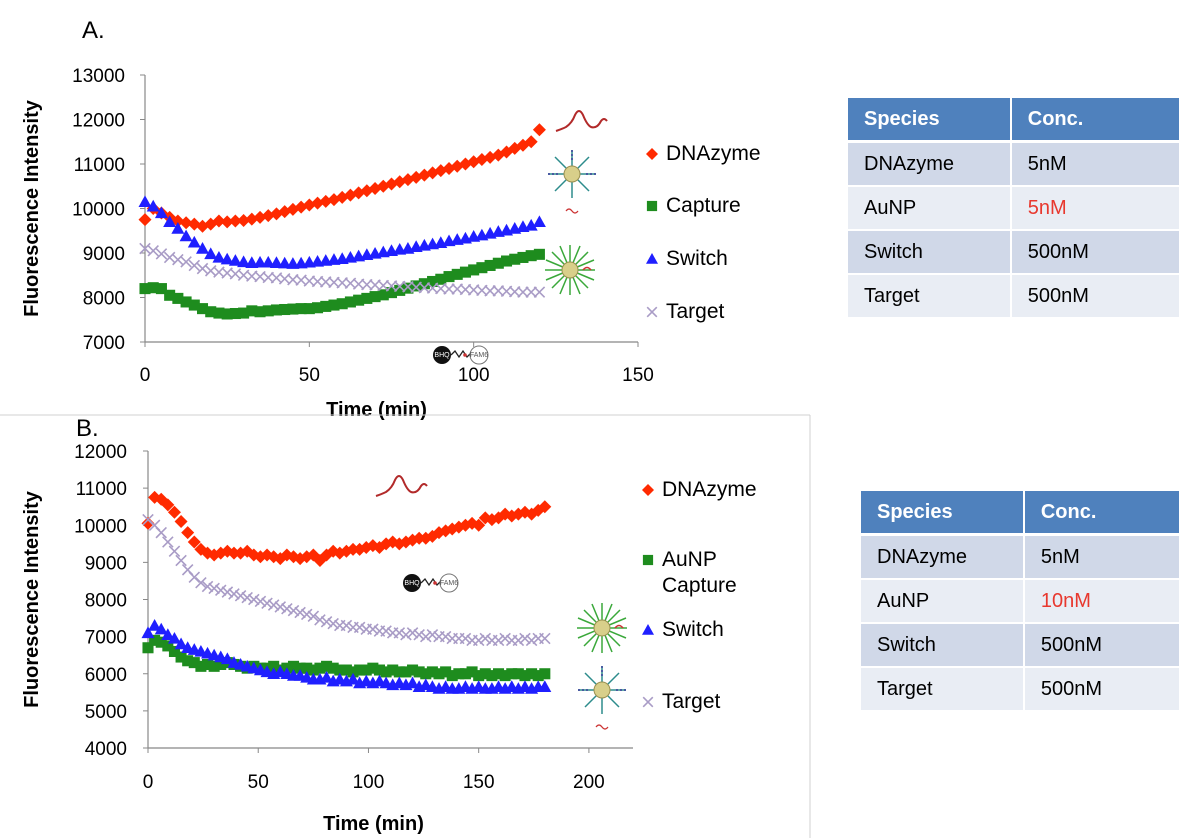 The image size is (1181, 838). What do you see at coordinates (106, 675) in the screenshot?
I see `y-tick-label: 6000` at bounding box center [106, 675].